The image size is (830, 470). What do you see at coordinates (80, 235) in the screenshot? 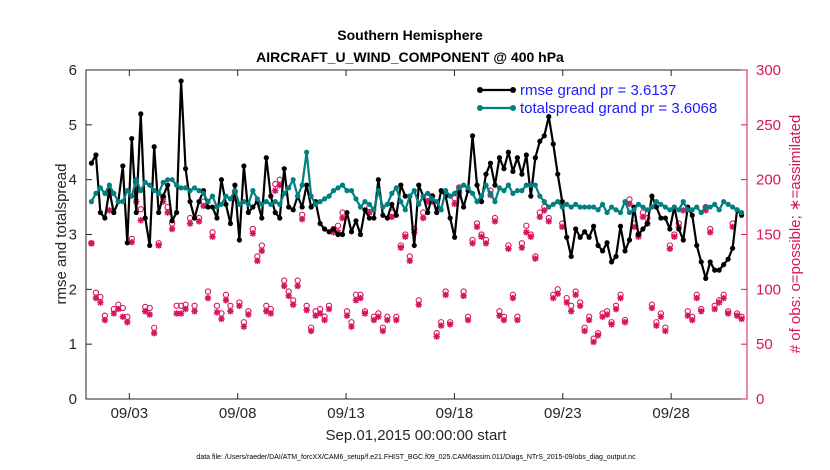
I see `y-axis-ticks: 0 1 2 3 4 5 6` at bounding box center [80, 235].